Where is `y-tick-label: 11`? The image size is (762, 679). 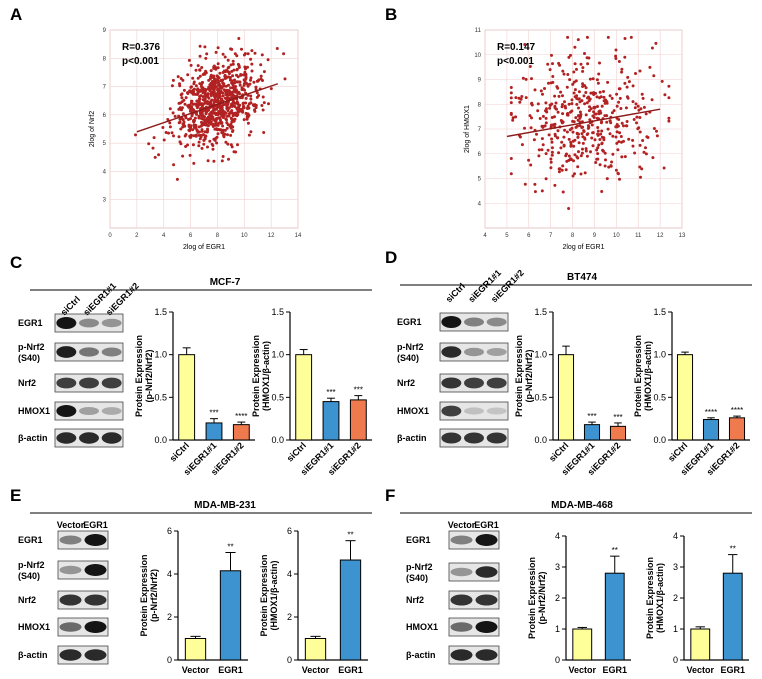 y-tick-label: 11 is located at coordinates (478, 31).